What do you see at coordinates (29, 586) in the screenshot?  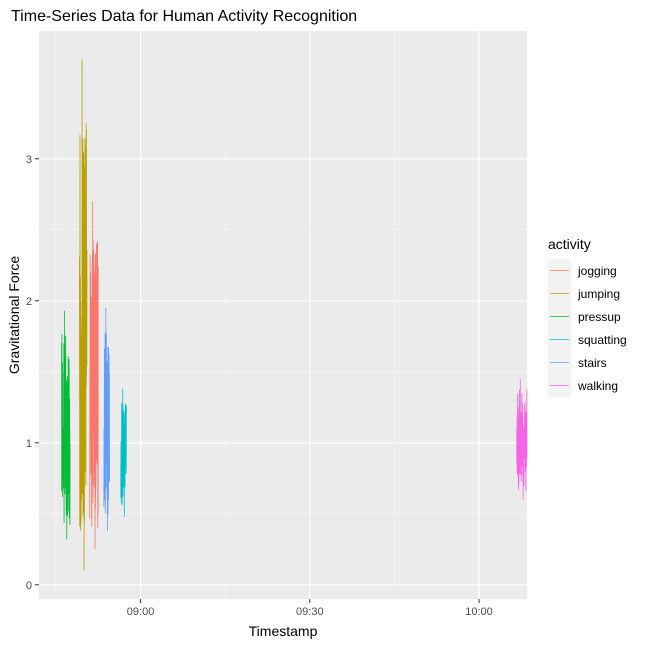 I see `y-tick-label: 0` at bounding box center [29, 586].